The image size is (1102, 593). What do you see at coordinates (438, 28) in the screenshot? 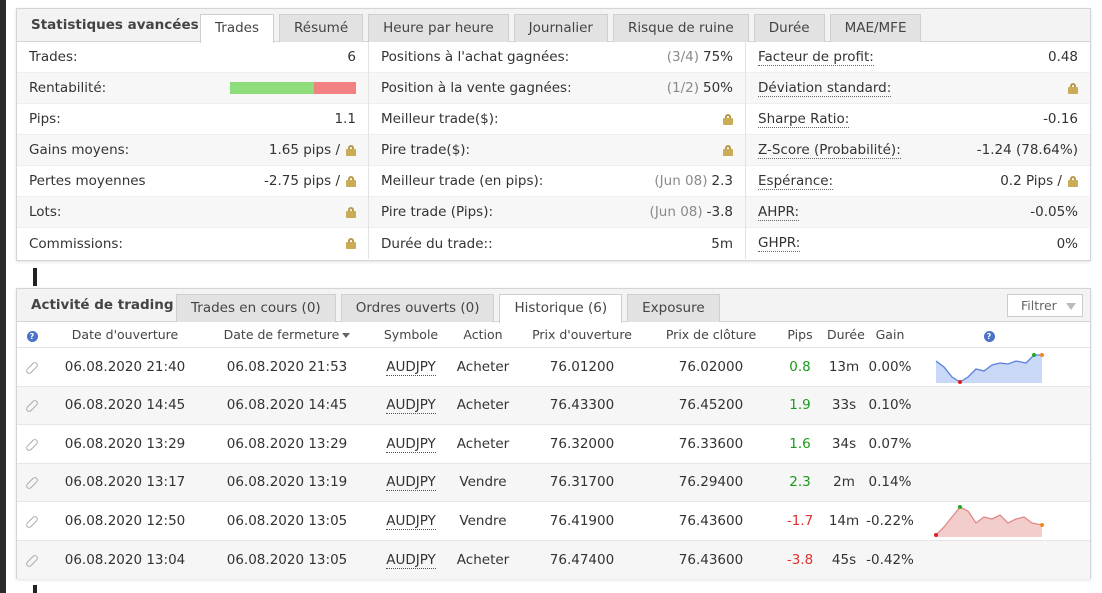
I see `tab-hourly: Heure par heure` at bounding box center [438, 28].